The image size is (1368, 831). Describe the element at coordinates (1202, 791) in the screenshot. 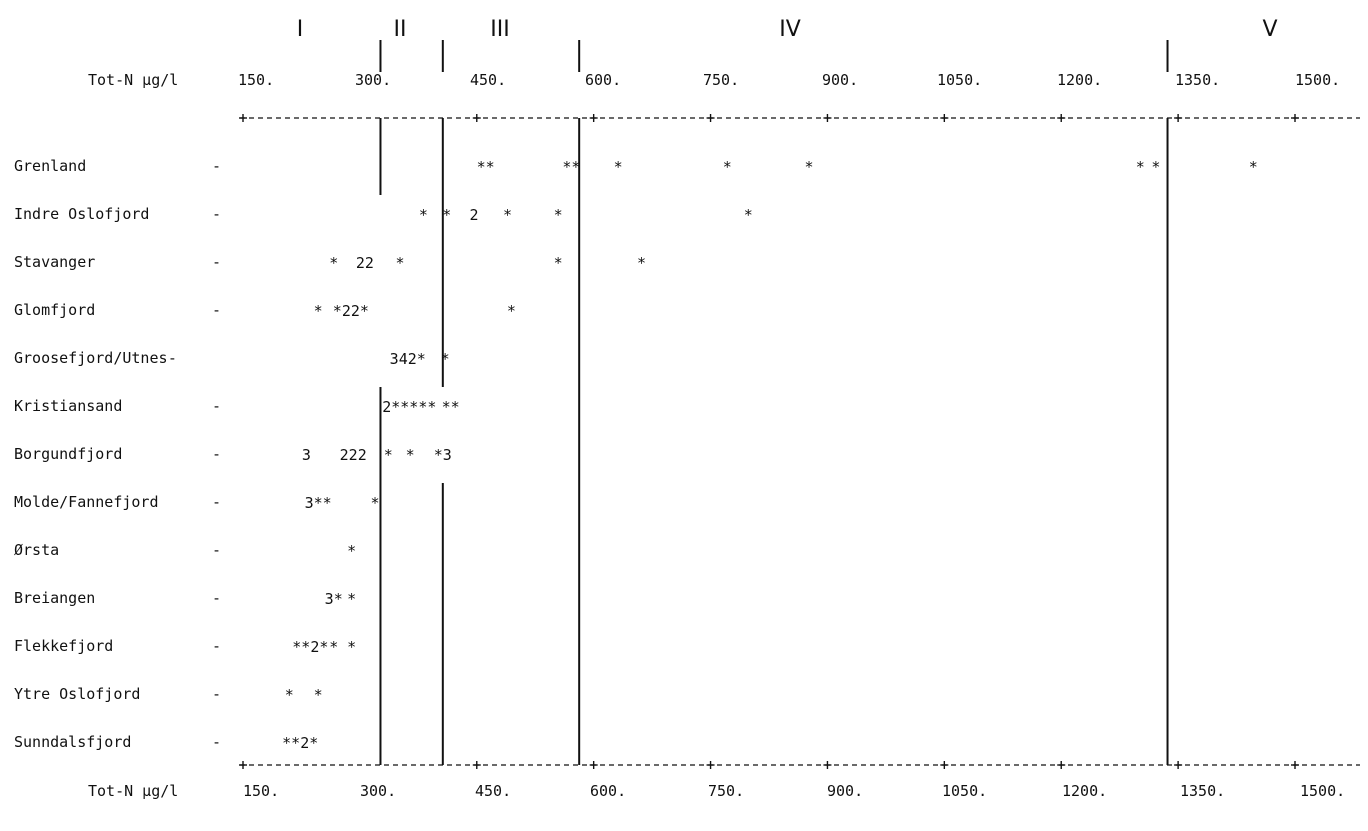

I see `tick-label-bottom-8: 1350.` at that location.